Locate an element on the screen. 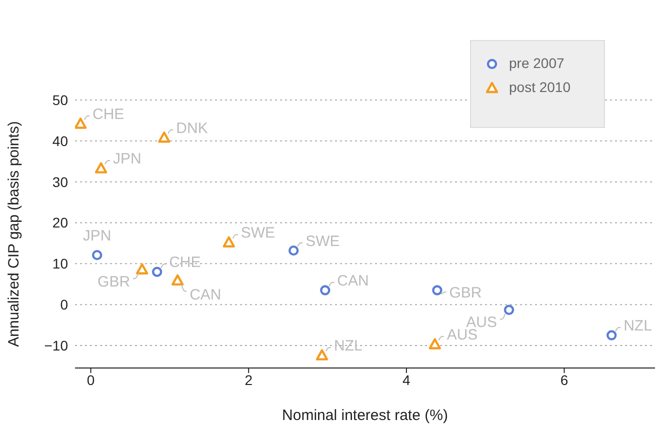 The image size is (656, 426). y-tick-label: 40 is located at coordinates (60, 140).